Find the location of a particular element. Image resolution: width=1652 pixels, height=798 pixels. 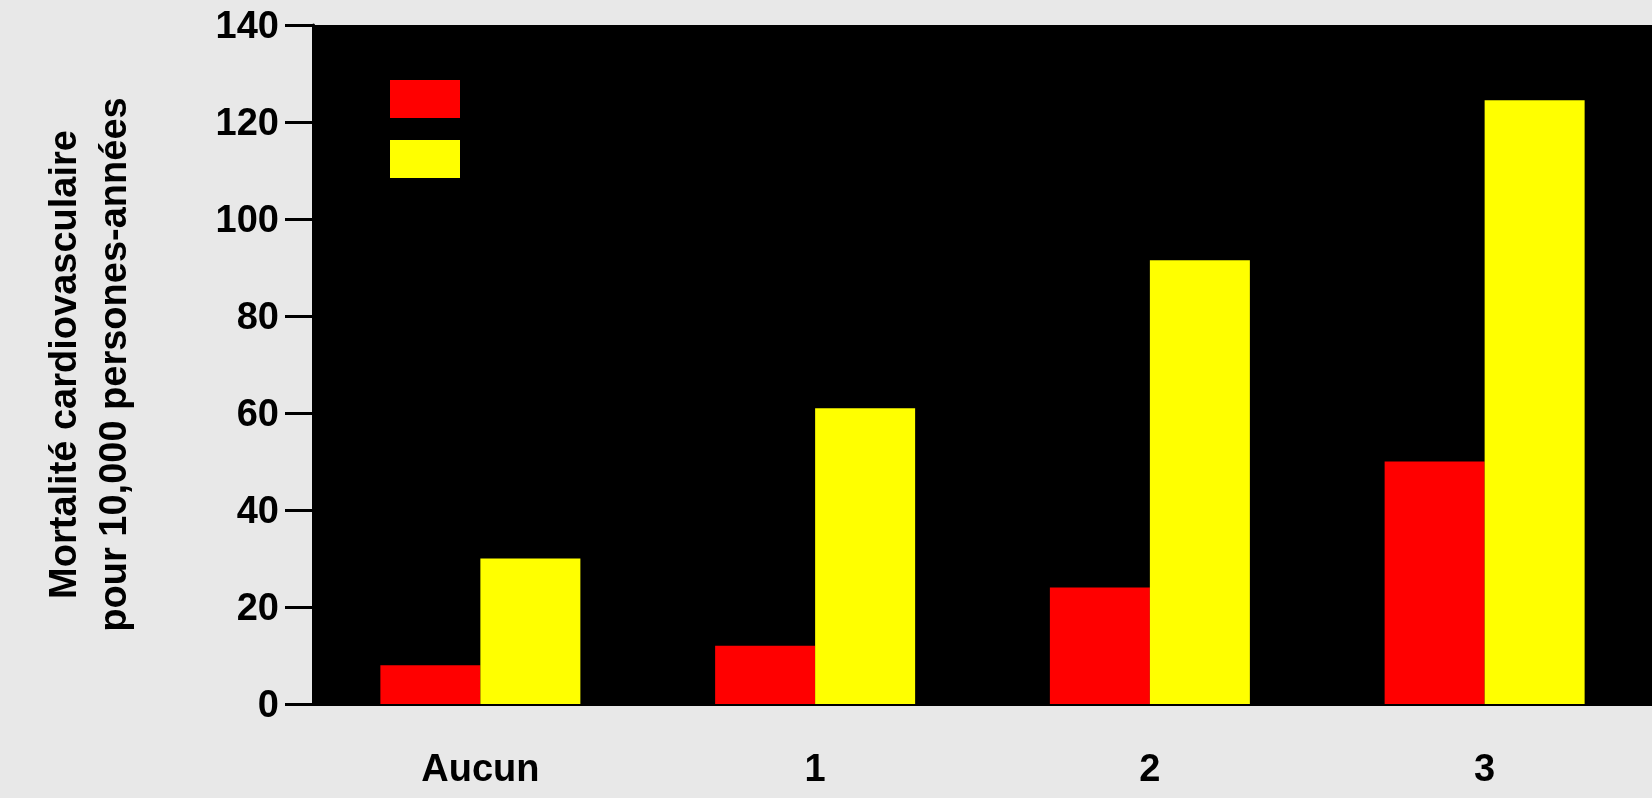

y-tick-label: 60 is located at coordinates (257, 413).